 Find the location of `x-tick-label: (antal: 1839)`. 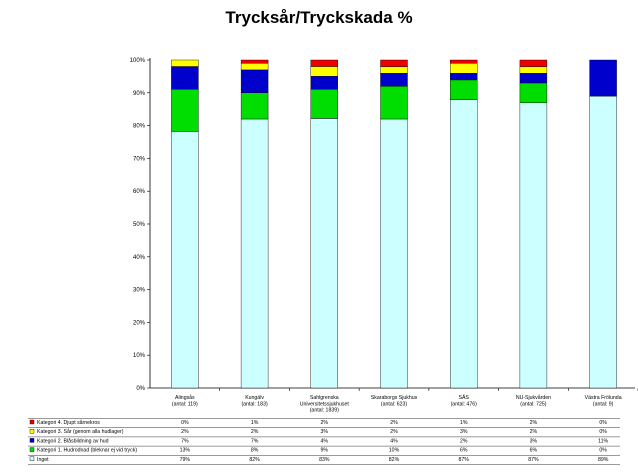

x-tick-label: (antal: 1839) is located at coordinates (324, 411).